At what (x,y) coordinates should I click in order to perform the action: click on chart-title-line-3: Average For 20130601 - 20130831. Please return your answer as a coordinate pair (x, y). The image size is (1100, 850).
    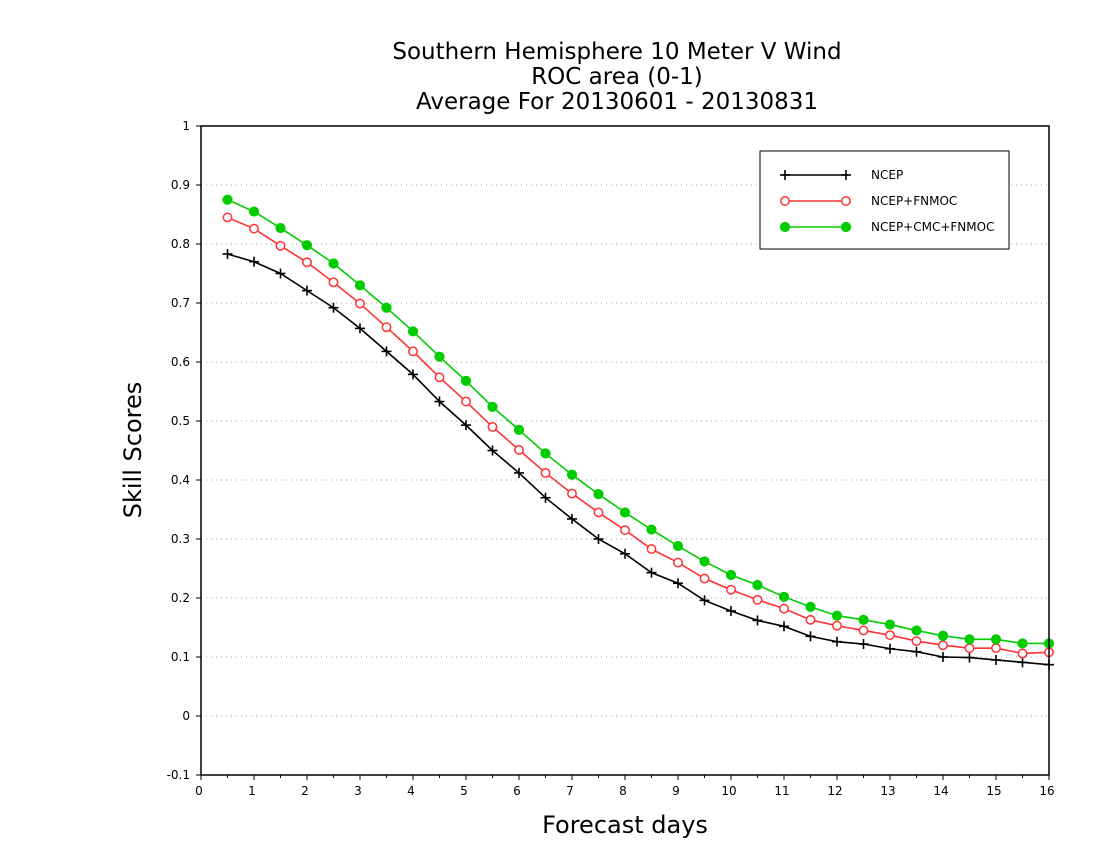
    Looking at the image, I should click on (617, 102).